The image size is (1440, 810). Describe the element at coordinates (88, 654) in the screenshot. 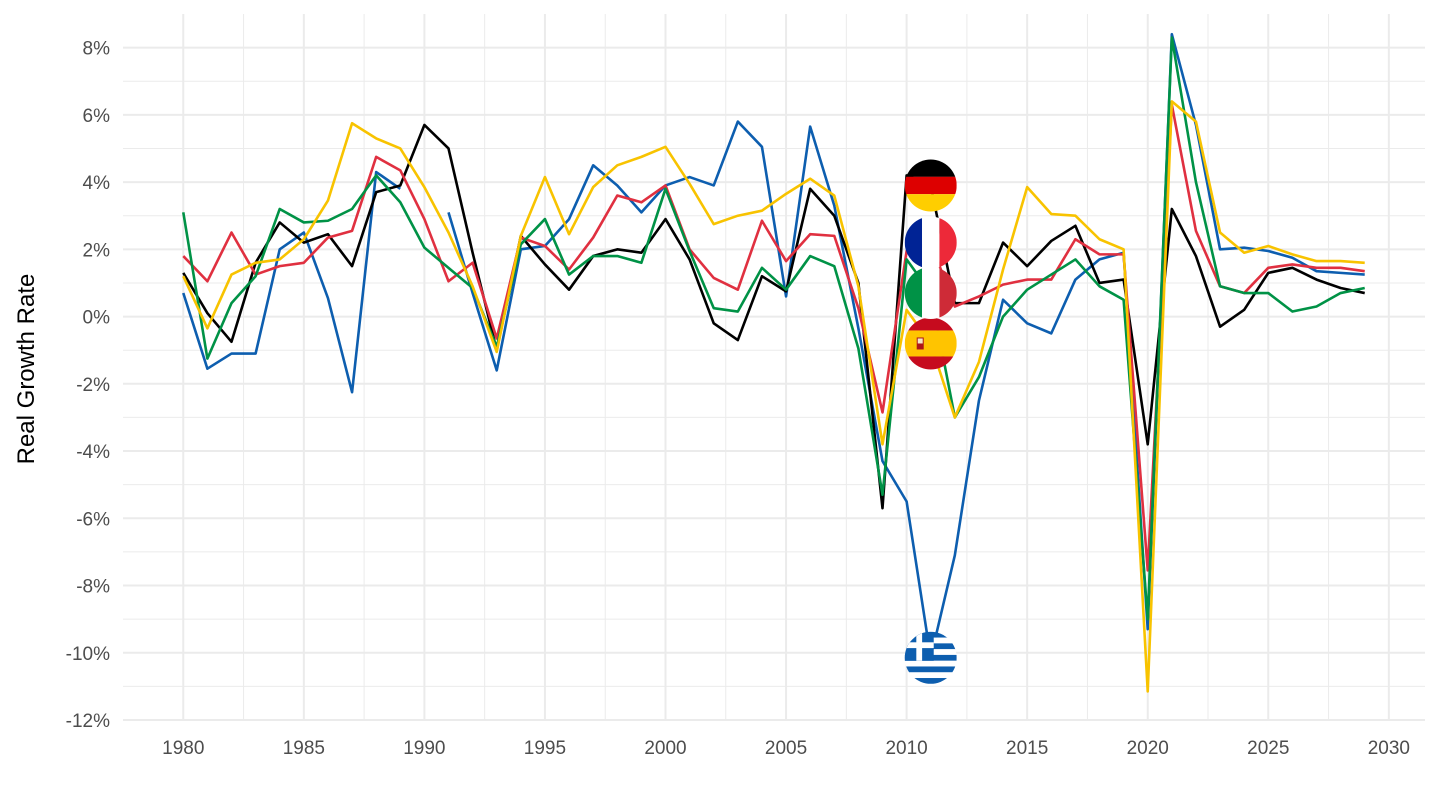

I see `y-tick-label: -10%` at that location.